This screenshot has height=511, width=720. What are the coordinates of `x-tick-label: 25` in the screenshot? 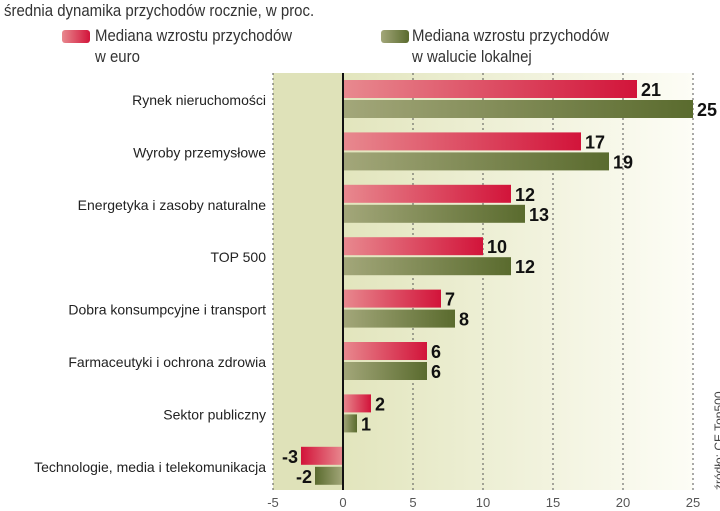 It's located at (693, 502).